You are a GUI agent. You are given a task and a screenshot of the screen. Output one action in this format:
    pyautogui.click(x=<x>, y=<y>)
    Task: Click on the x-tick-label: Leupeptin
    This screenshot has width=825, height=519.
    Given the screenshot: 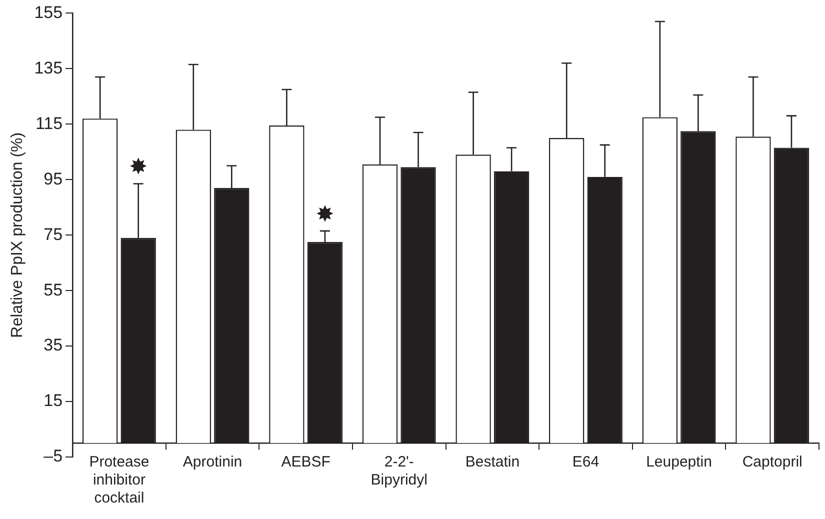 What is the action you would take?
    pyautogui.click(x=679, y=461)
    